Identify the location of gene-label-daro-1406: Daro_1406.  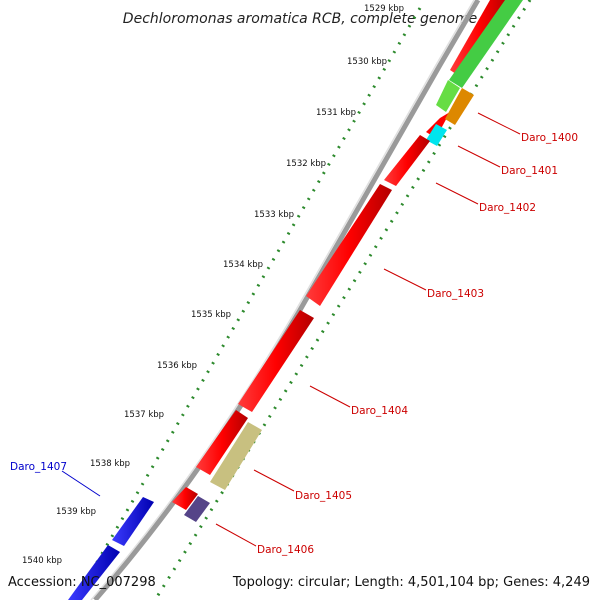
(285, 550).